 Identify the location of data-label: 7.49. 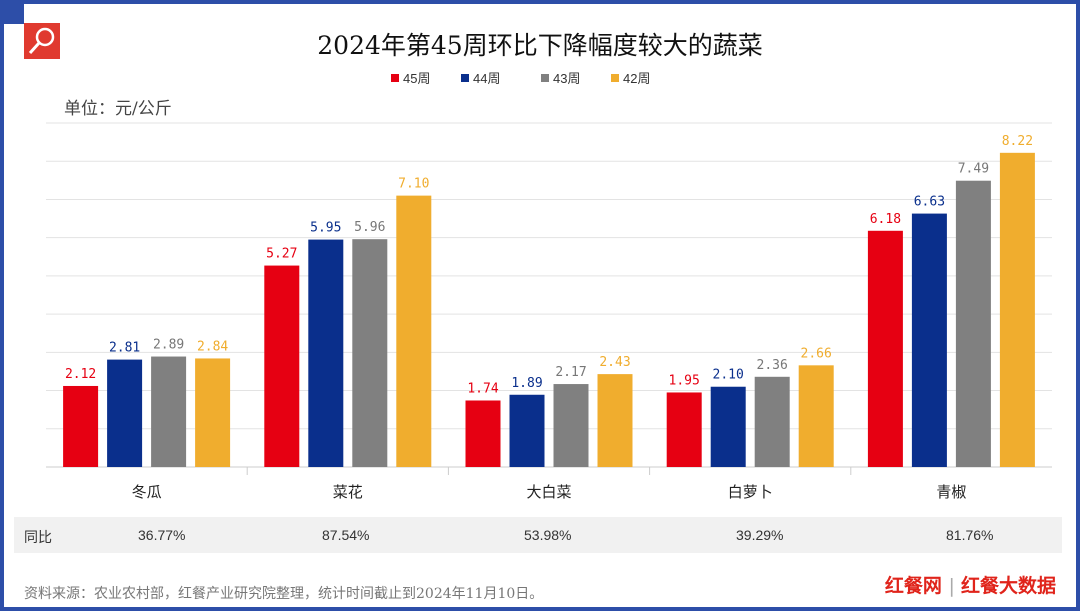
(973, 169).